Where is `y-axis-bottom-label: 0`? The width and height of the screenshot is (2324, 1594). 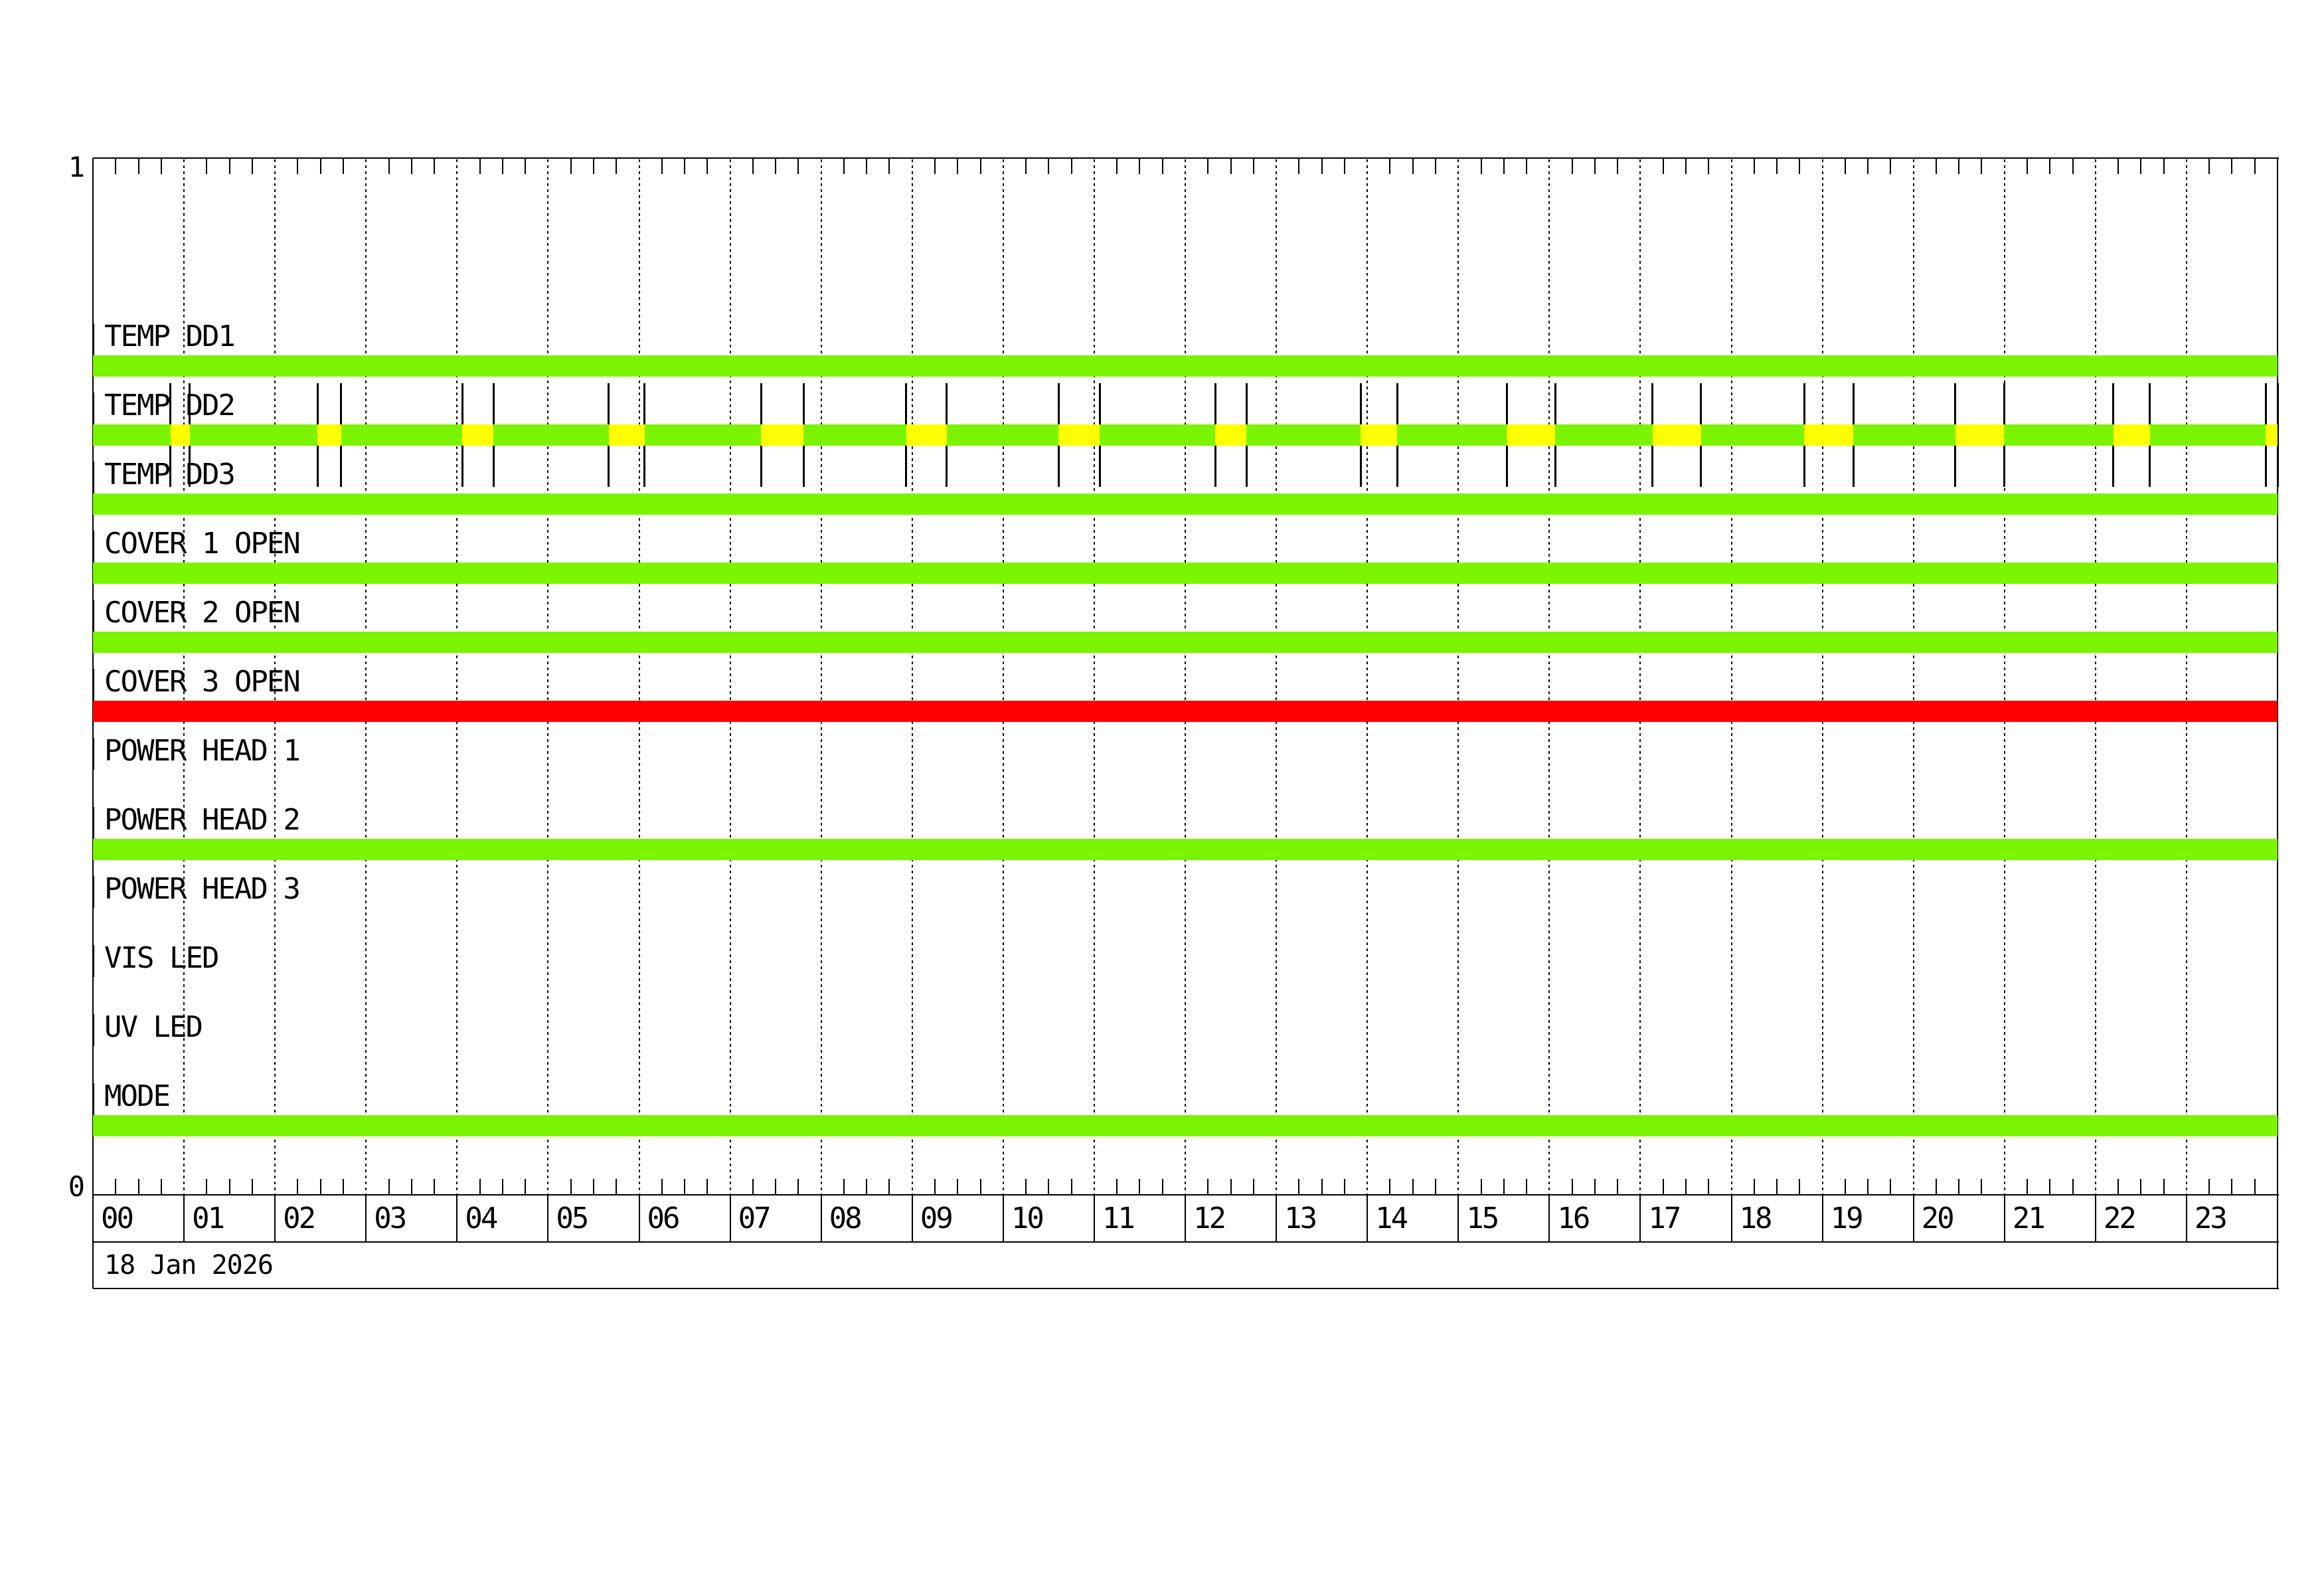 y-axis-bottom-label: 0 is located at coordinates (77, 1186).